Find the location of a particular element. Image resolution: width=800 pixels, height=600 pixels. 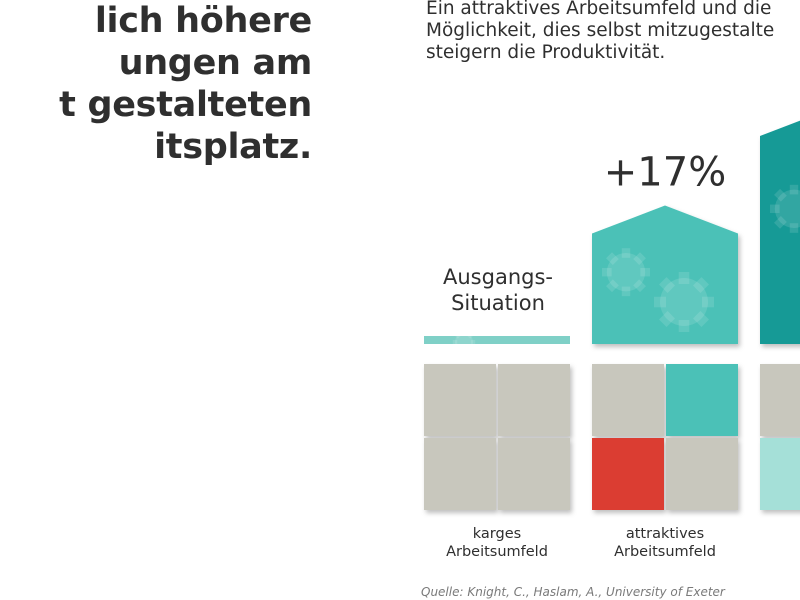

bar-3-gear-icon-a is located at coordinates (785, 208).